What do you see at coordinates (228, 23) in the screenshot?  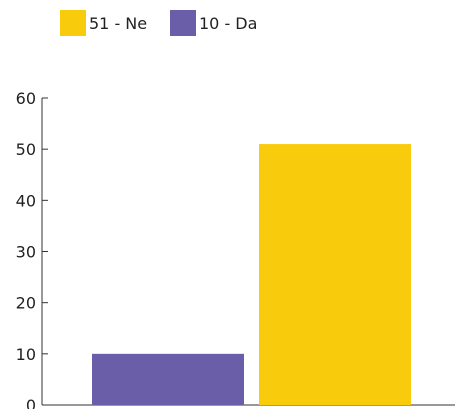 I see `legend-label-2: 10 - Da` at bounding box center [228, 23].